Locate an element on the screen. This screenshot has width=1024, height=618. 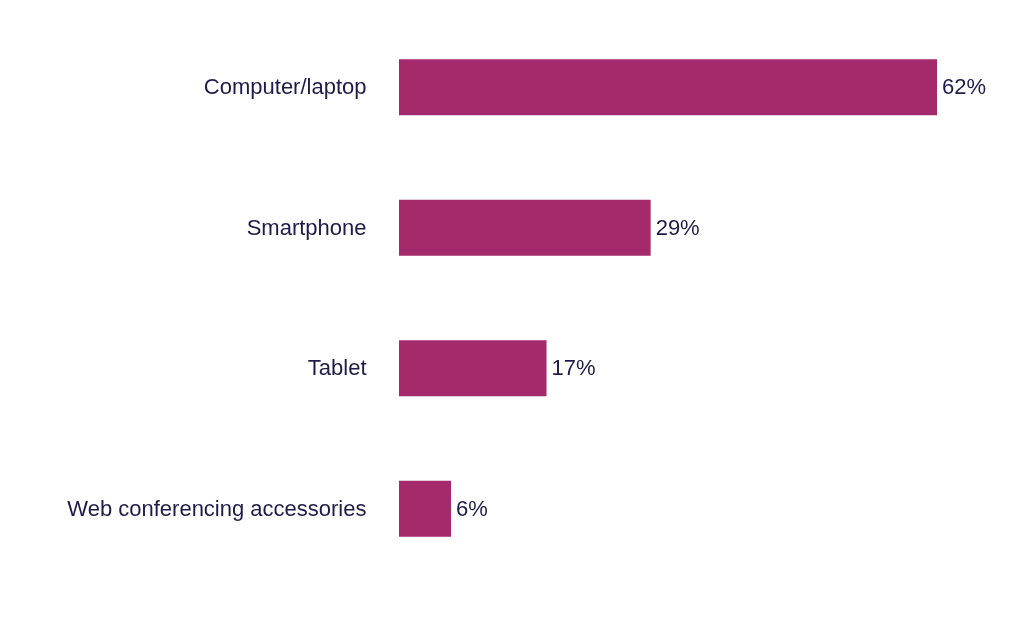
y-tick-label: Tablet is located at coordinates (337, 368).